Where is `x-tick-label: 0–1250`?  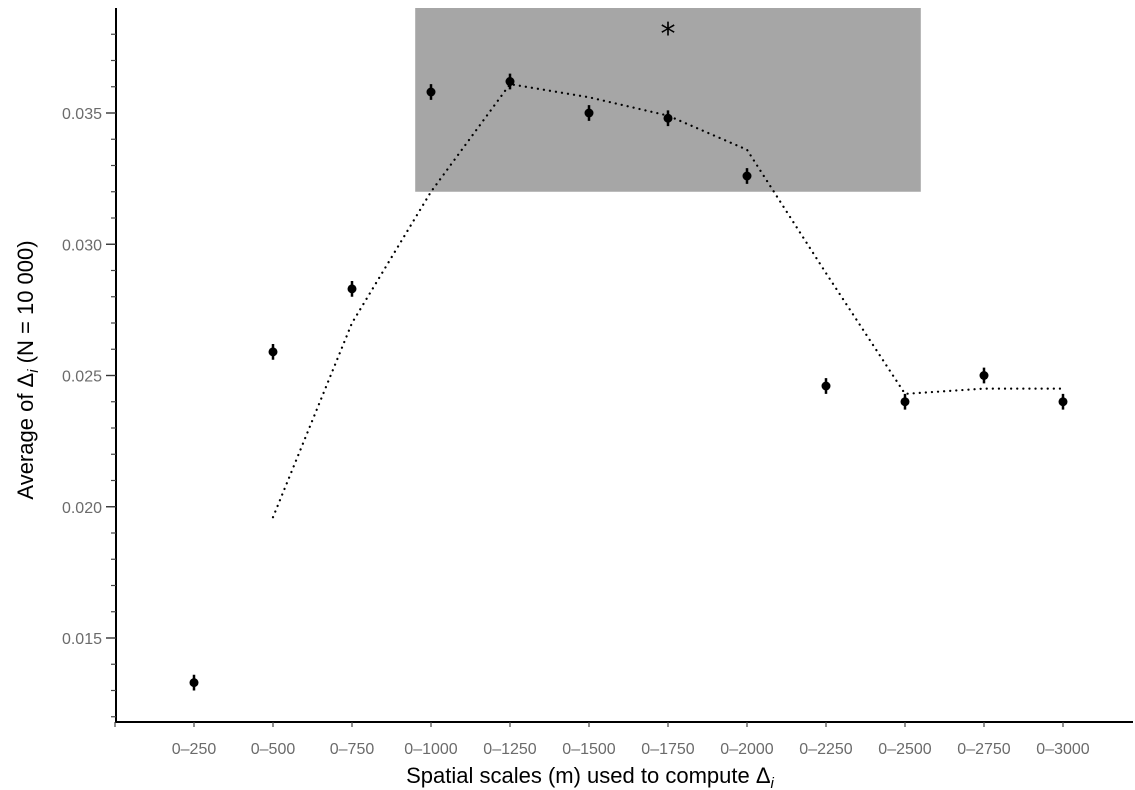
x-tick-label: 0–1250 is located at coordinates (509, 749).